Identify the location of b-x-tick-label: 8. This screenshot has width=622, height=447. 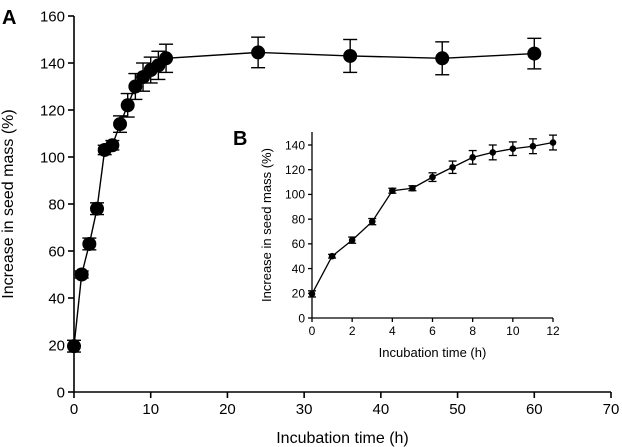
(472, 331).